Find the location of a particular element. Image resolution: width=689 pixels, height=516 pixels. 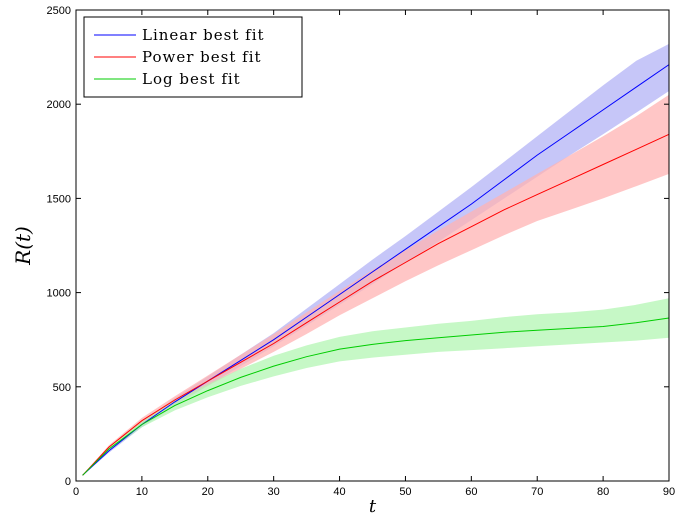

legend-label-3: Log best fit is located at coordinates (191, 79).